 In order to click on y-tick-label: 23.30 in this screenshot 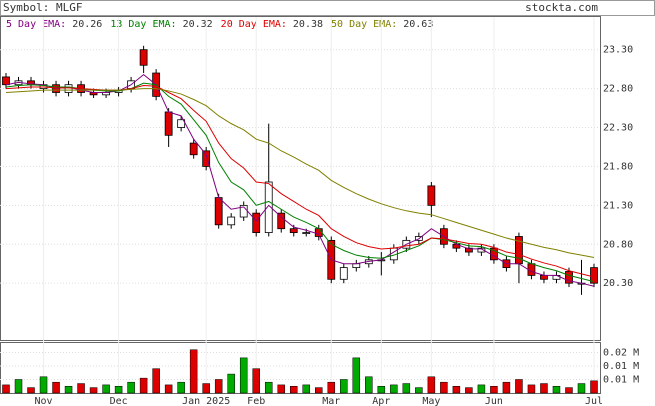, I will do `click(618, 50)`.